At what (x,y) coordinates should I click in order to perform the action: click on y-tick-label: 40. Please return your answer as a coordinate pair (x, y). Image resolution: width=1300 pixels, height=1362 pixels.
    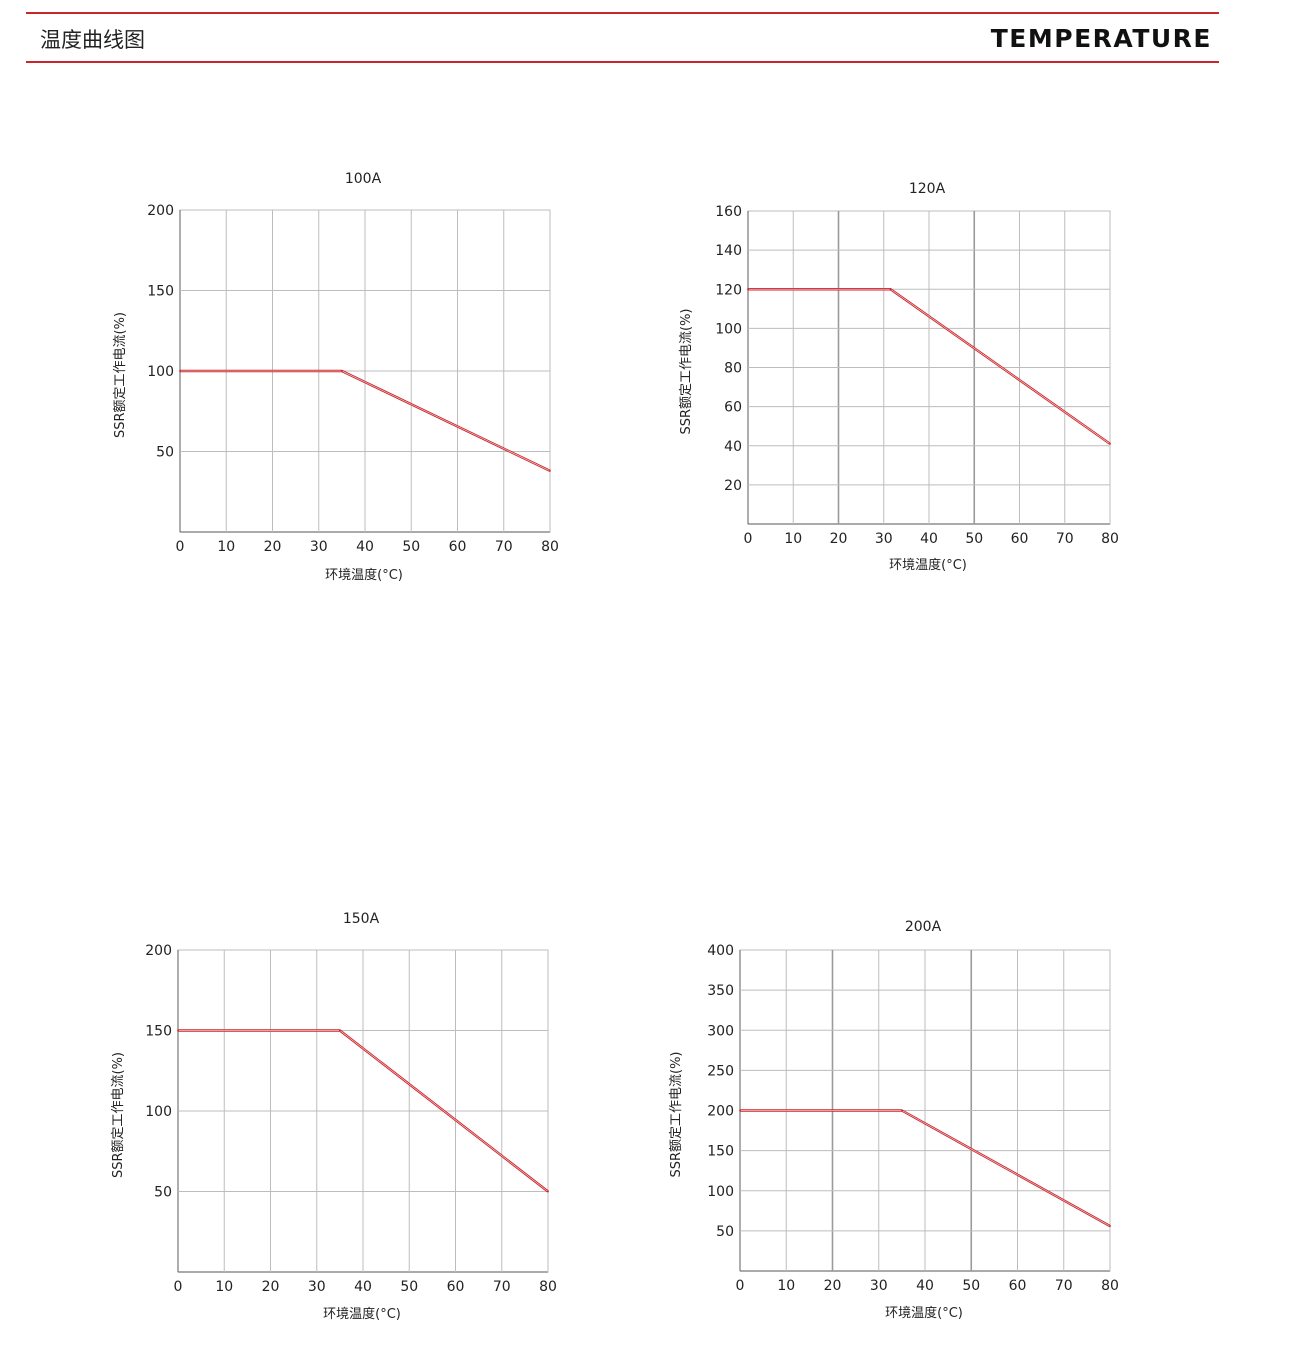
    Looking at the image, I should click on (733, 447).